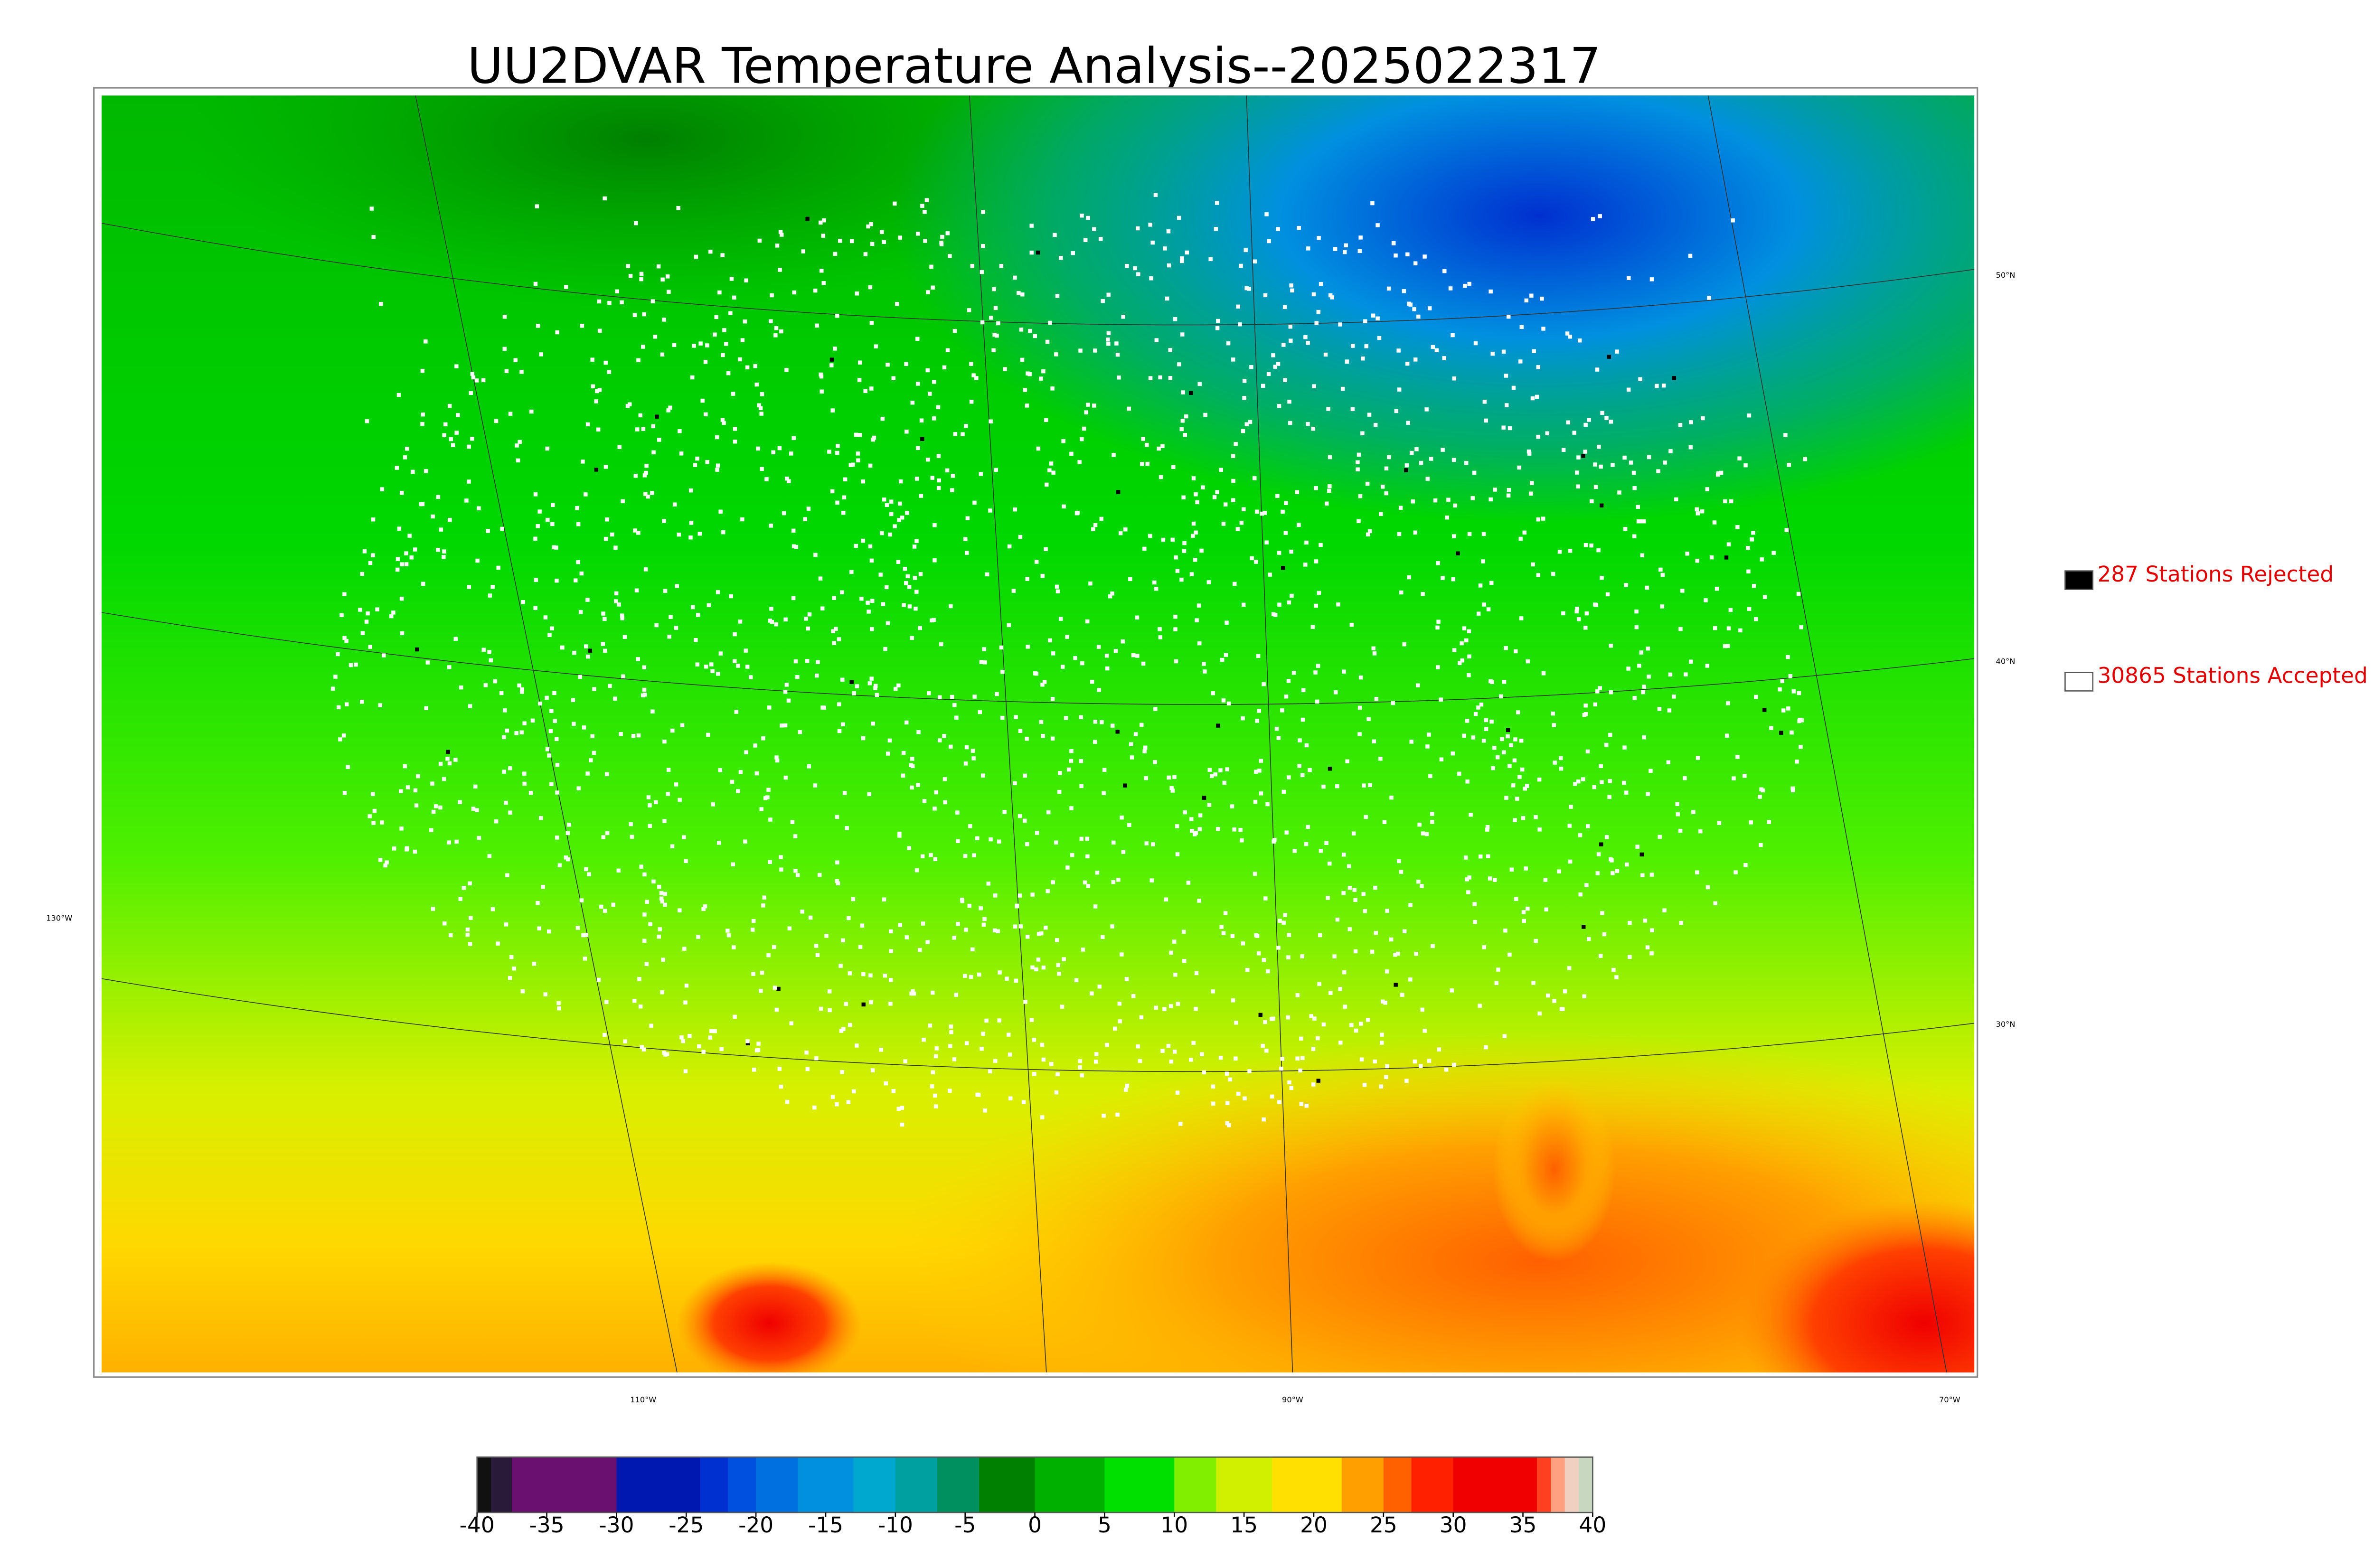 The height and width of the screenshot is (1568, 2374). What do you see at coordinates (1034, 66) in the screenshot?
I see `map-title: UU2DVAR Temperature Analysis--2025022317` at bounding box center [1034, 66].